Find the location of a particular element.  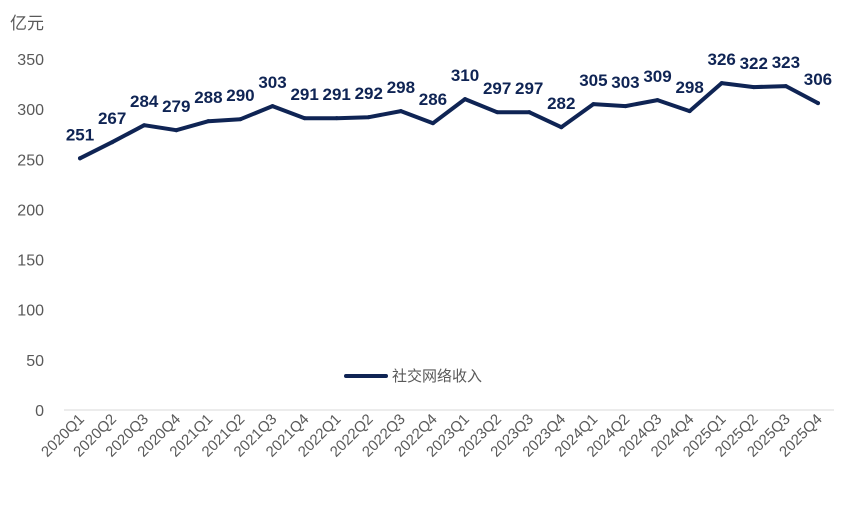

y-tick-label: 300 is located at coordinates (30, 110).